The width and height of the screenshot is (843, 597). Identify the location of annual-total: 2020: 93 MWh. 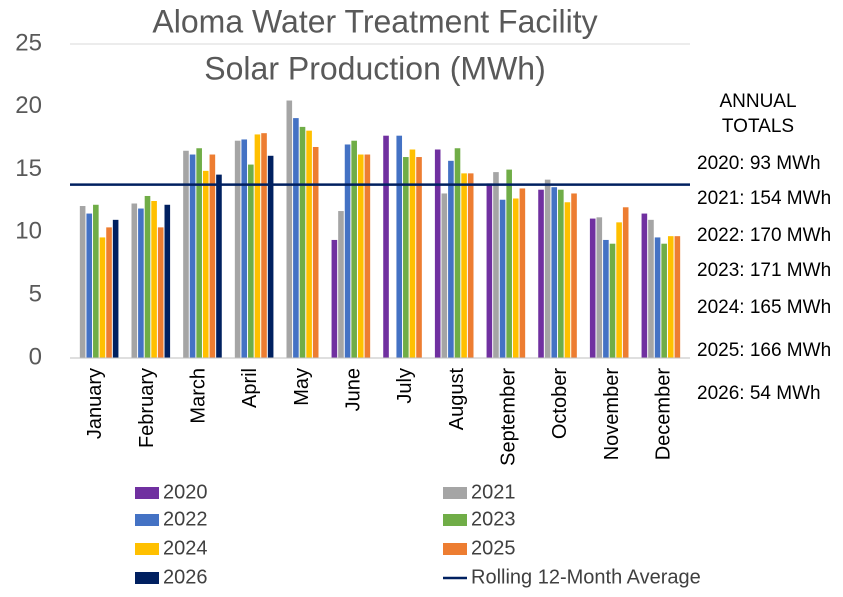
(759, 163).